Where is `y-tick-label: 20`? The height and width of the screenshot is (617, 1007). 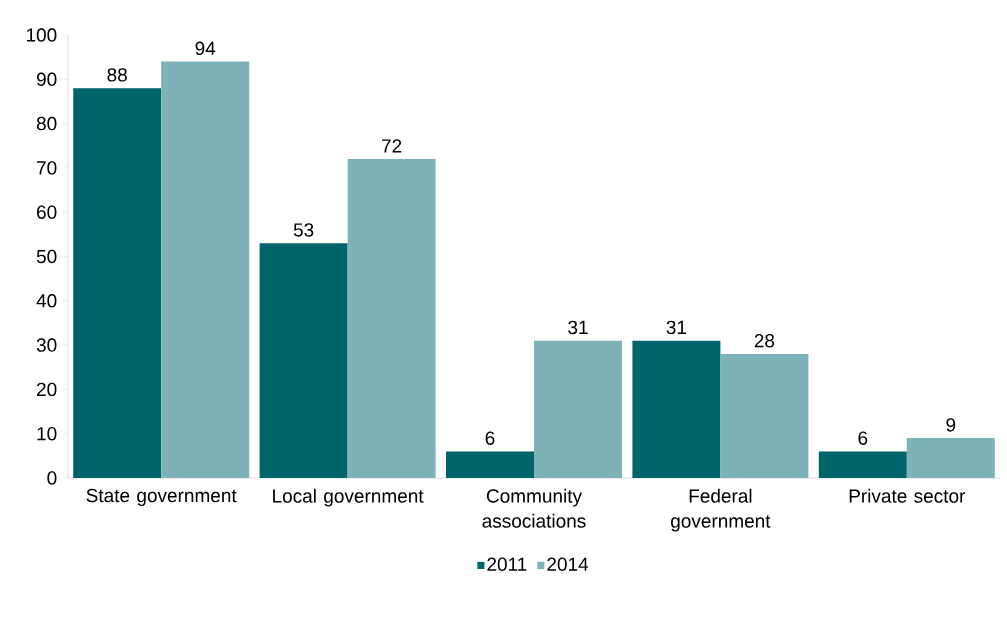 y-tick-label: 20 is located at coordinates (47, 389).